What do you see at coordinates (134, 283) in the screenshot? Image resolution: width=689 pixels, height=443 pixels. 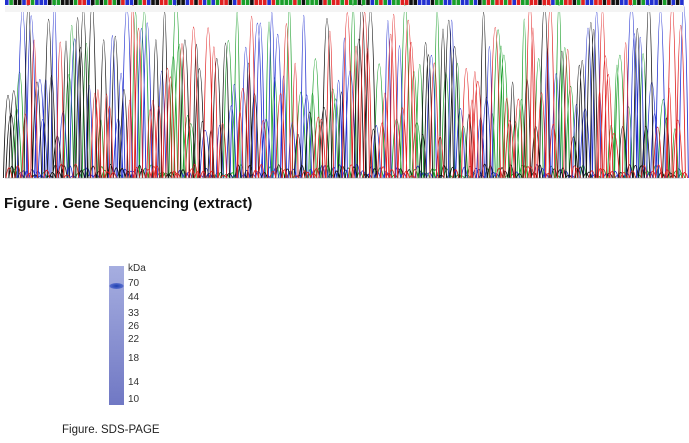 I see `marker-label: 70` at bounding box center [134, 283].